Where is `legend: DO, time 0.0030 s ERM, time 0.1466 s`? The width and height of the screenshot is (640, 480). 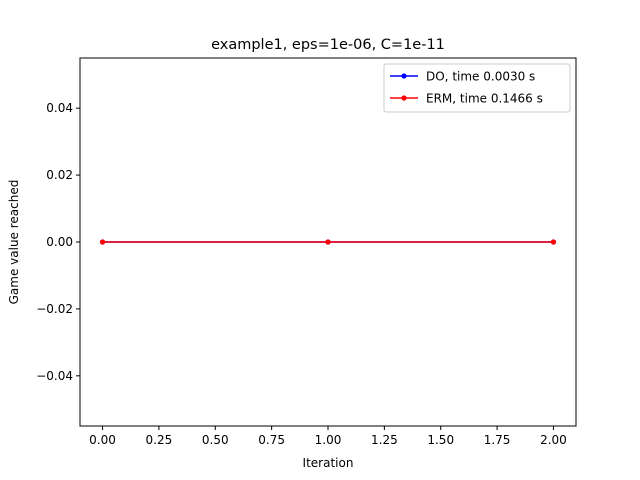 legend: DO, time 0.0030 s ERM, time 0.1466 s is located at coordinates (477, 88).